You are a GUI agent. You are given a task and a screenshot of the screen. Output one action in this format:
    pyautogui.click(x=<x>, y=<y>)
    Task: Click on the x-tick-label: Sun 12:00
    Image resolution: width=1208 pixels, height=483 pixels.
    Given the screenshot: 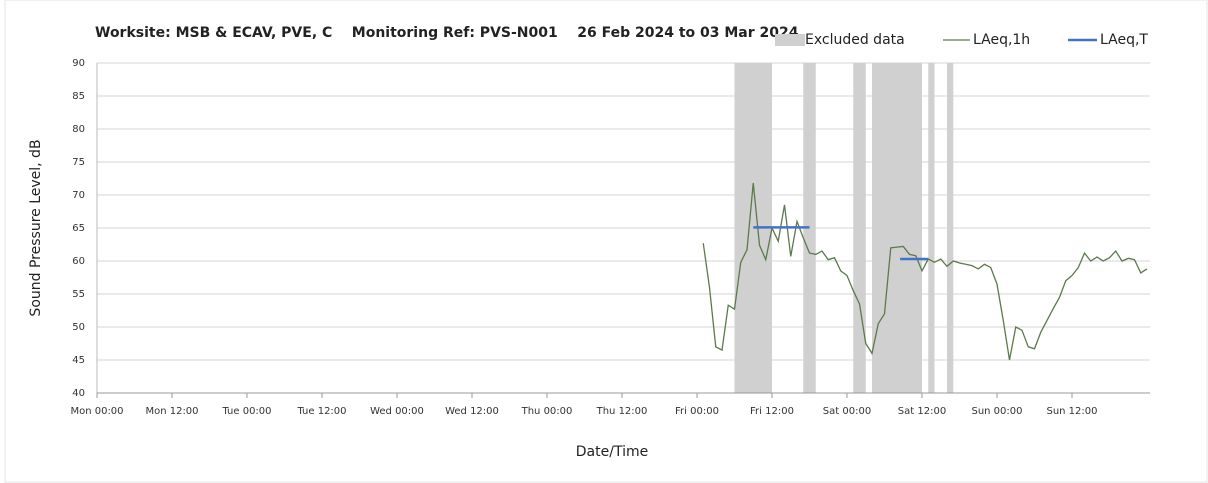 What is the action you would take?
    pyautogui.click(x=1071, y=411)
    